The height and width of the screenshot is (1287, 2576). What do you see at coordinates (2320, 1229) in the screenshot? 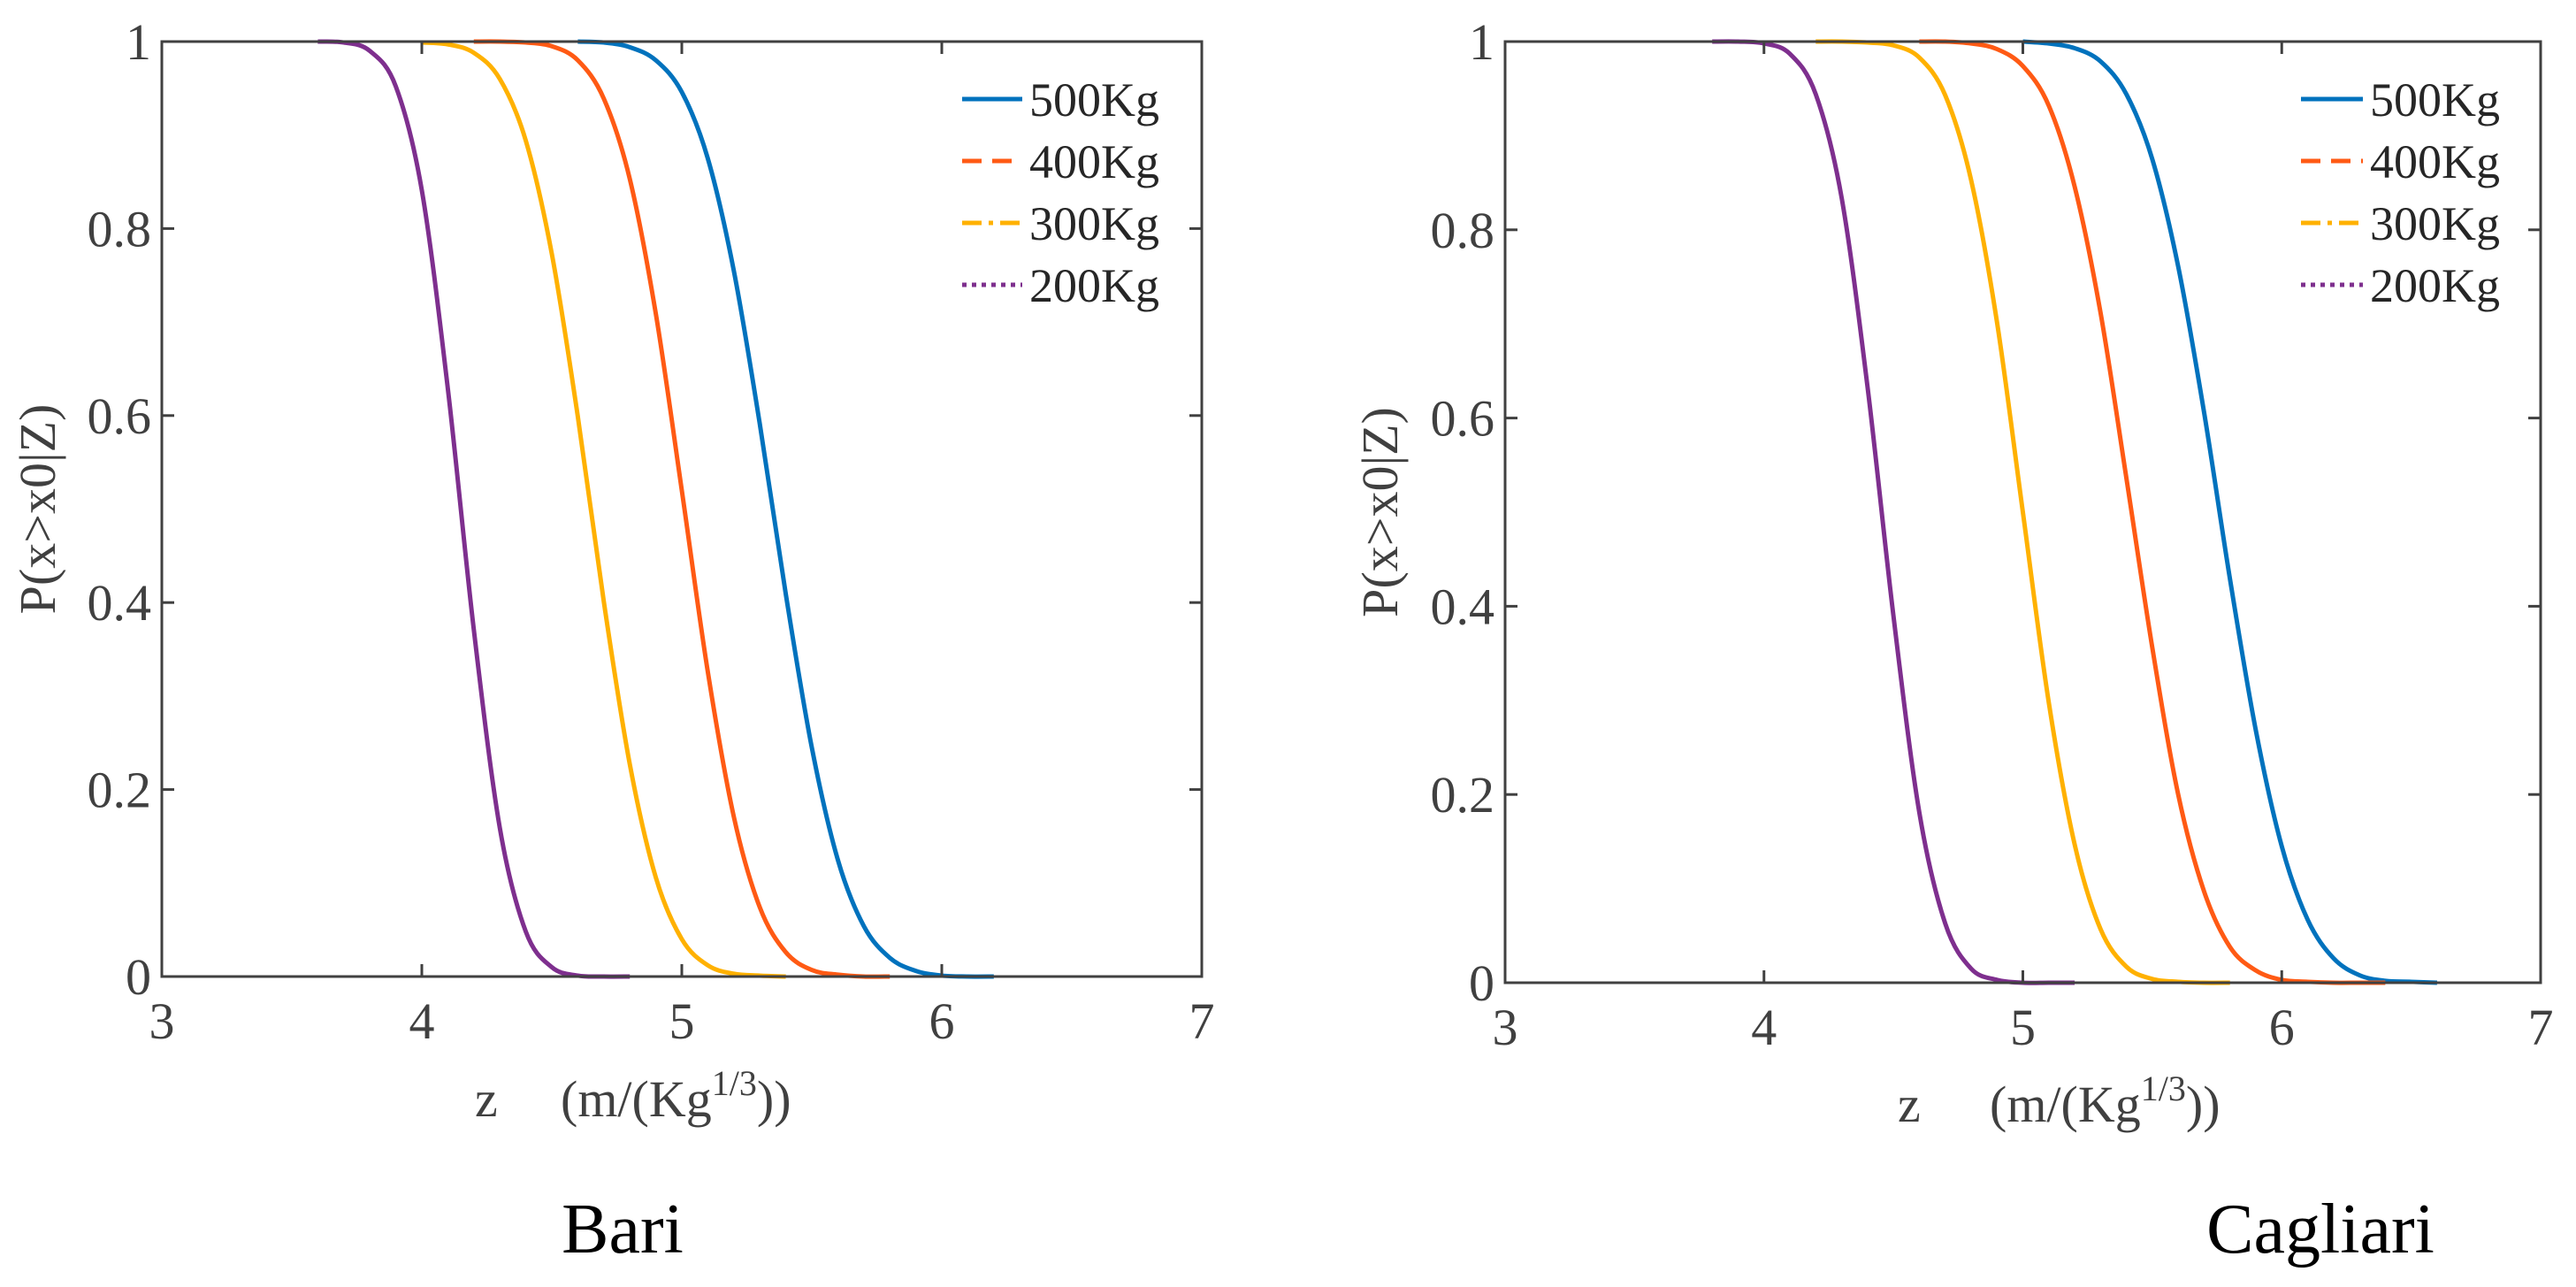
I see `panel-title: Cagliari` at bounding box center [2320, 1229].